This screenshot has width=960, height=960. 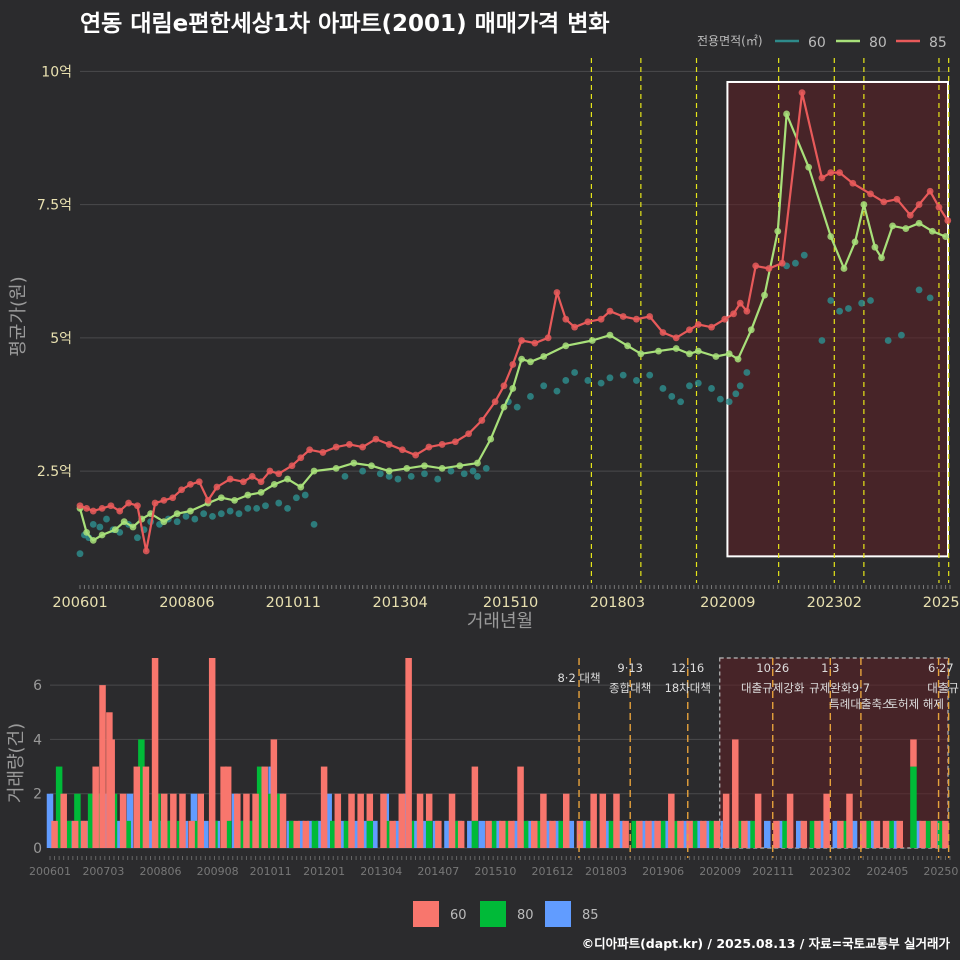 I want to click on x-tick-label: 202302, so click(x=834, y=603).